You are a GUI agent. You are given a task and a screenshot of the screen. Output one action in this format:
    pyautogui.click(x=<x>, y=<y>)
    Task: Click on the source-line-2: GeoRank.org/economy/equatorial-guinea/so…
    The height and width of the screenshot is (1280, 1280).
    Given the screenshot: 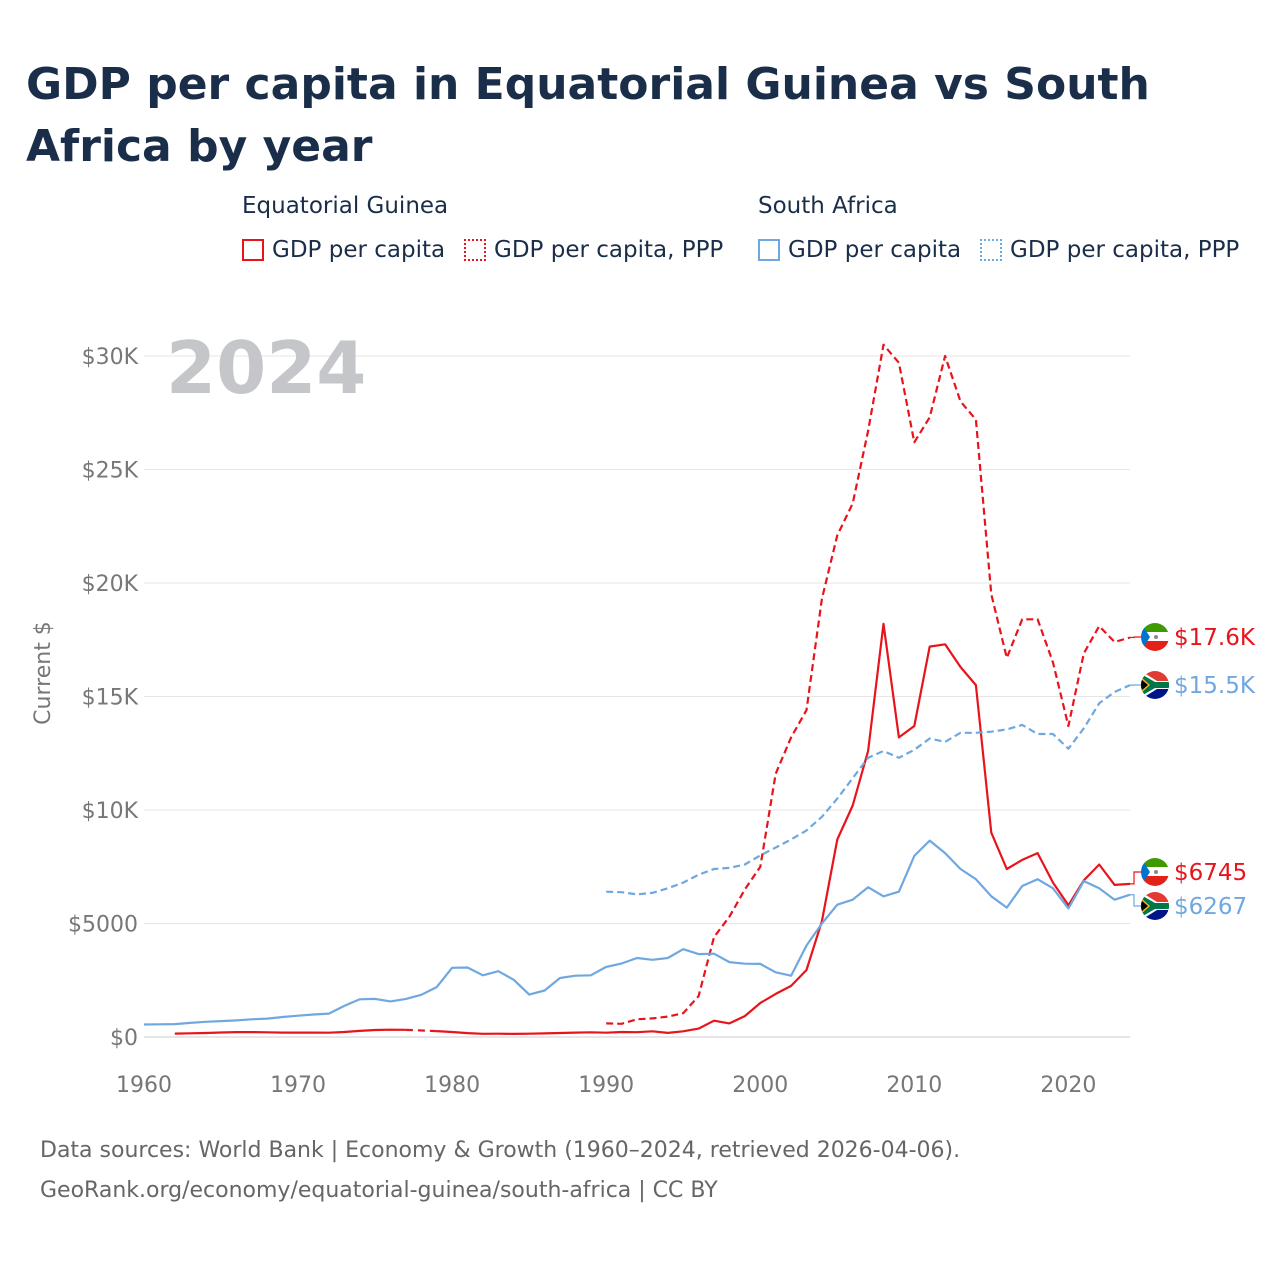 What is the action you would take?
    pyautogui.click(x=379, y=1190)
    